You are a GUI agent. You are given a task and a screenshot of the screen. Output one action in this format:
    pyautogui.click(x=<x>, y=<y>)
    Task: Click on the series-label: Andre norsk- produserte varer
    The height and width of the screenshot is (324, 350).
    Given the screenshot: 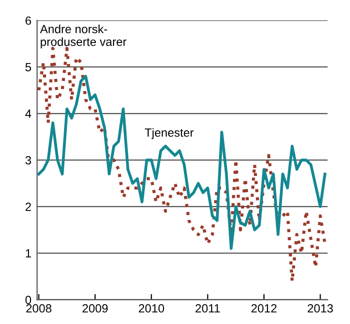 What is the action you would take?
    pyautogui.click(x=83, y=36)
    